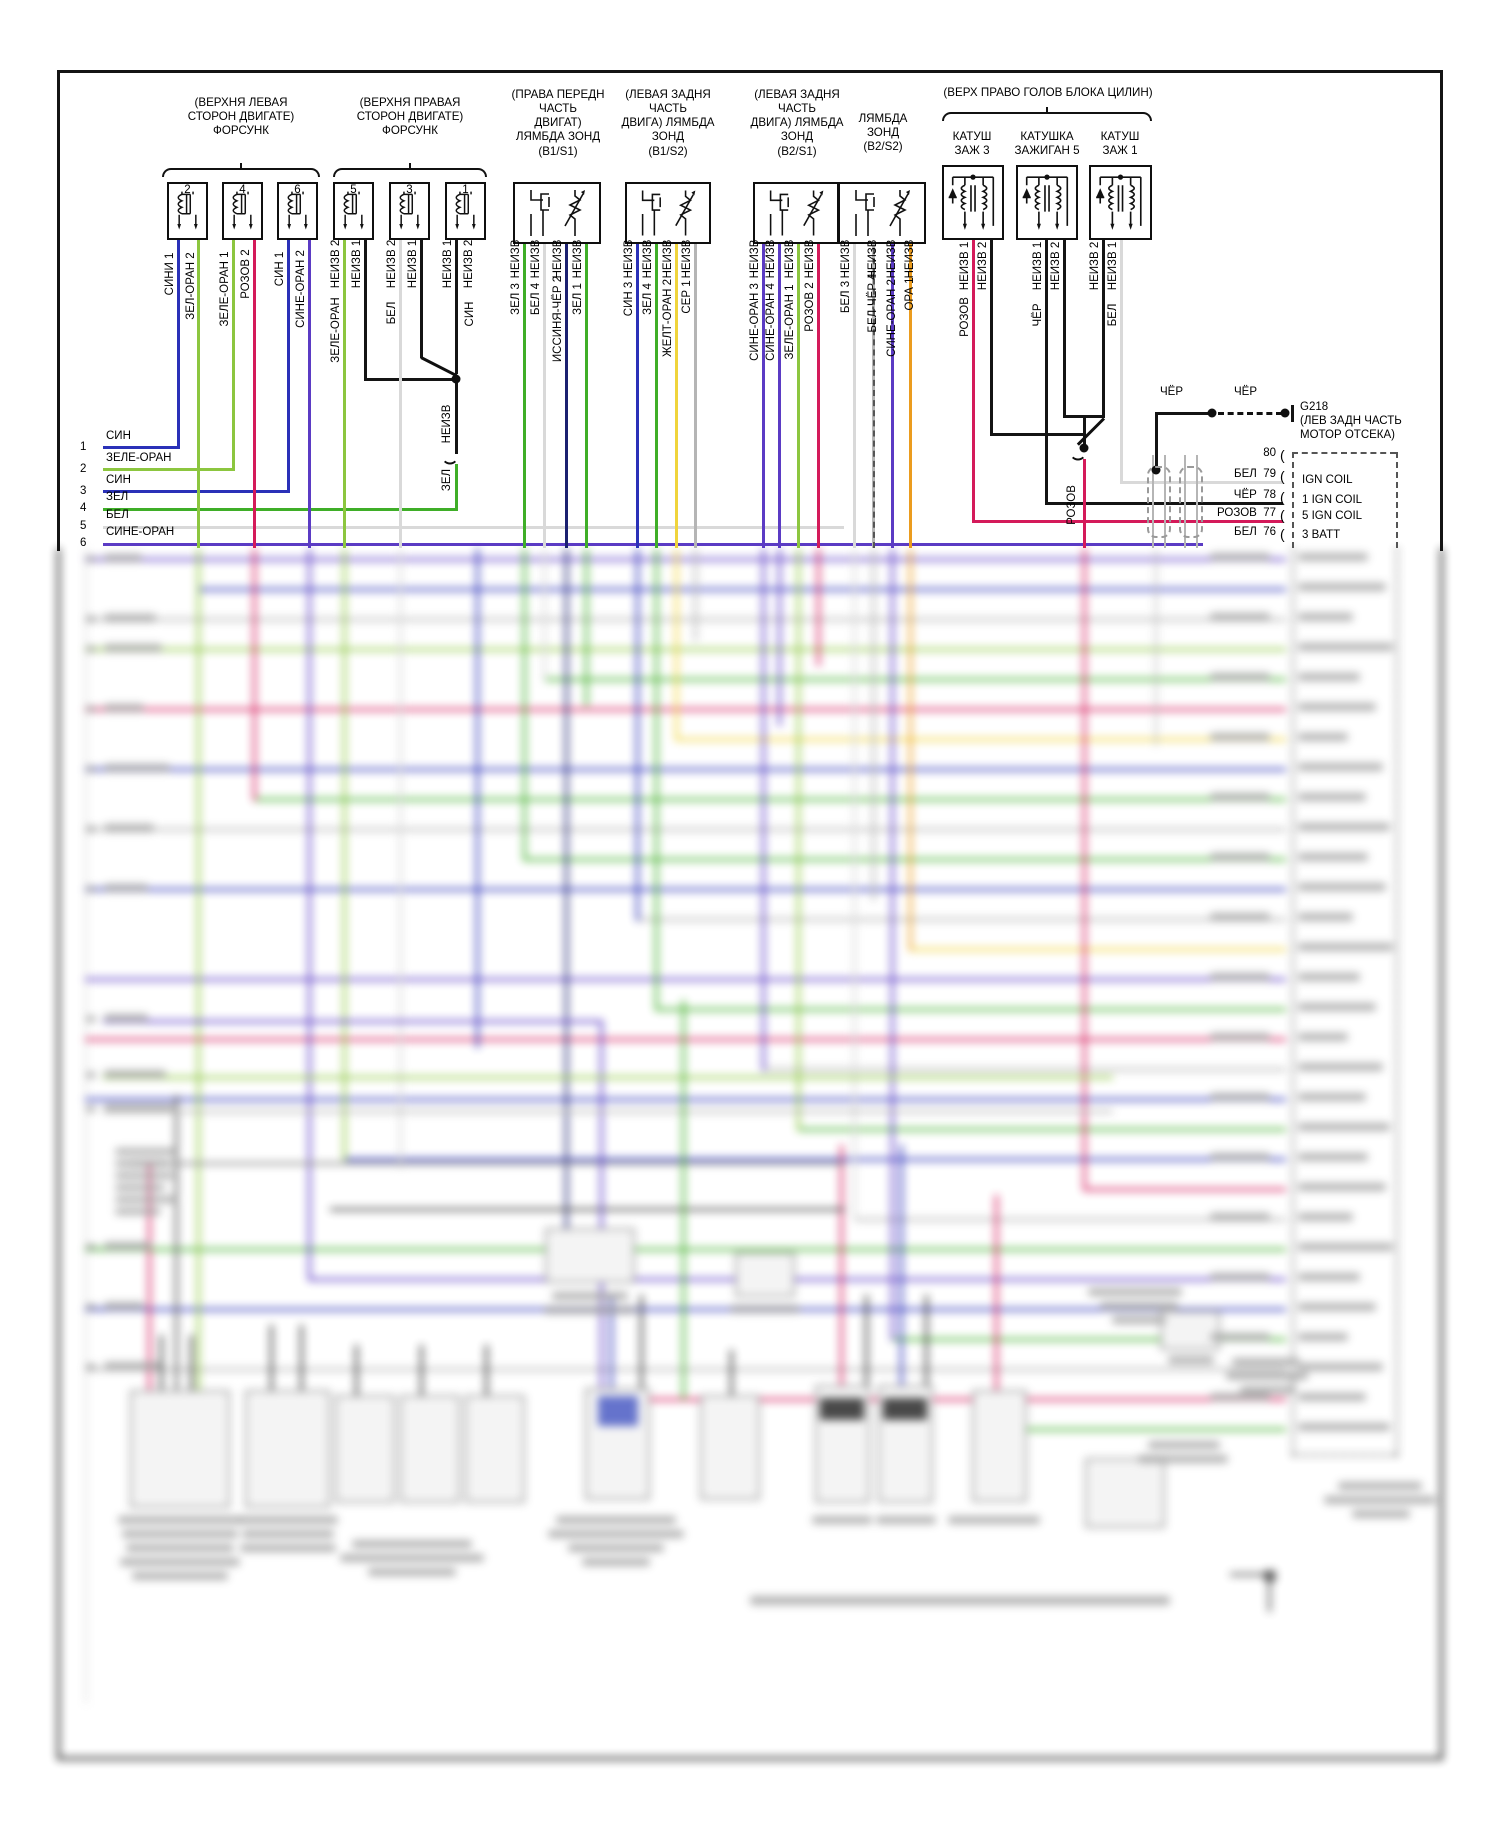 The image size is (1500, 1828). Describe the element at coordinates (353, 211) in the screenshot. I see `connector-box: 5` at that location.